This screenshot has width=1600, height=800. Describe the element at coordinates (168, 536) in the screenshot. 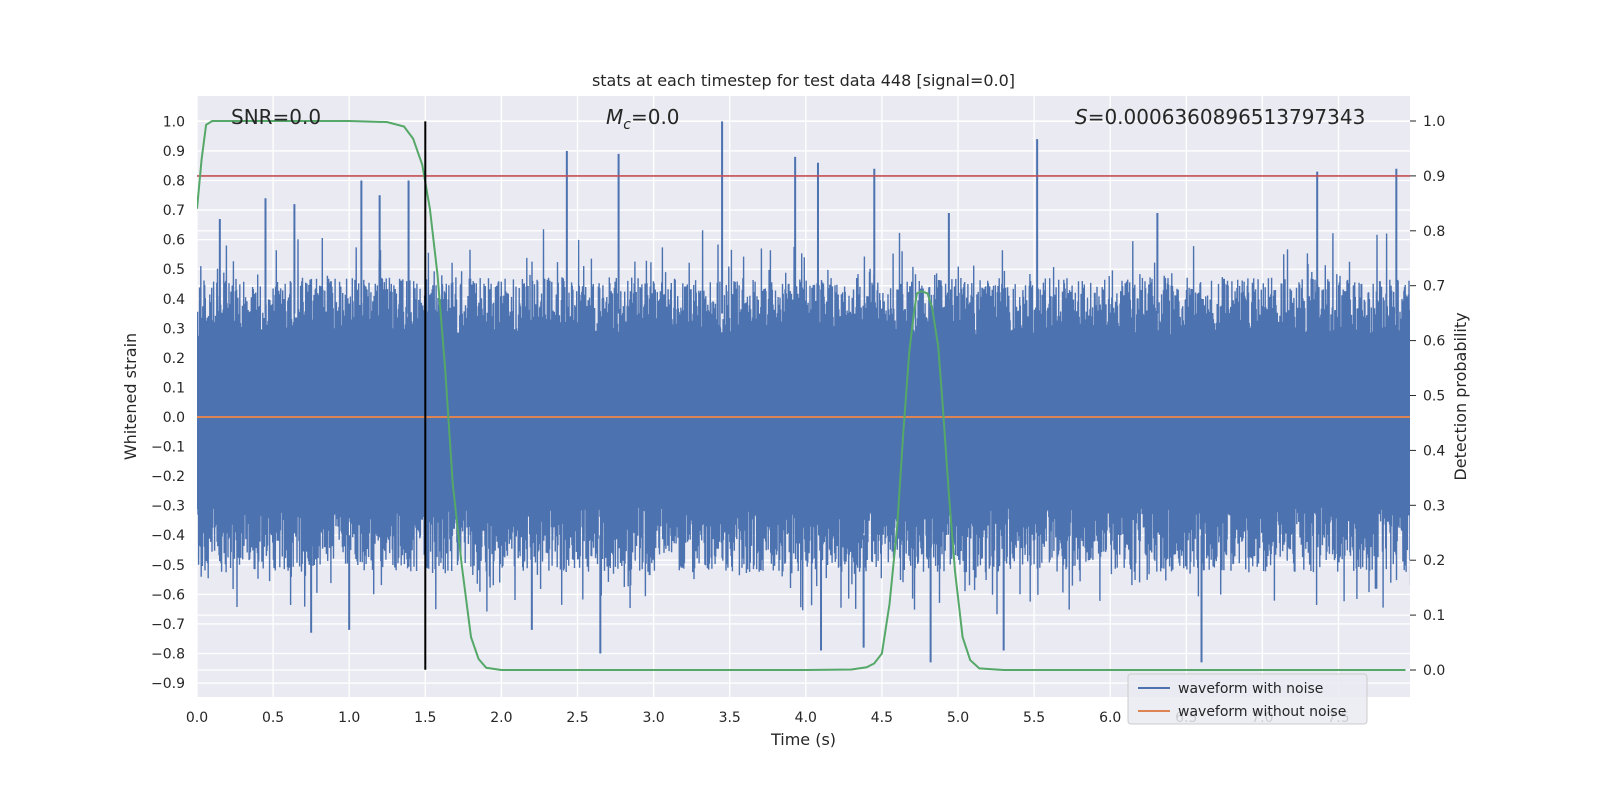

I see `y-tick-label: −0.4` at that location.